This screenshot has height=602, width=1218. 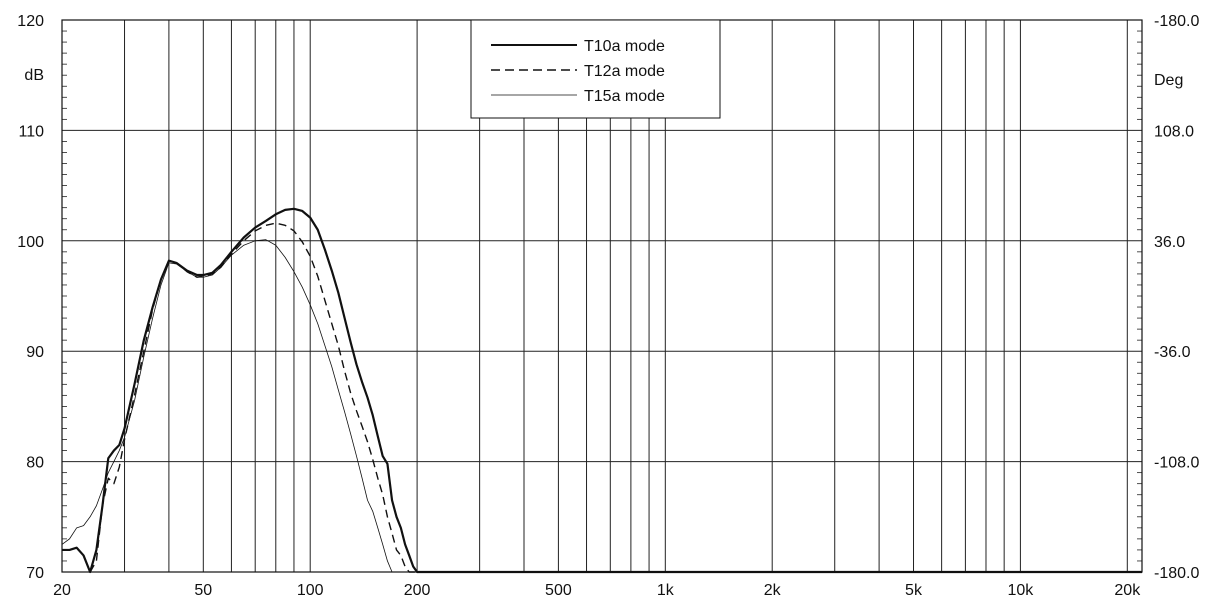 What do you see at coordinates (35, 573) in the screenshot?
I see `y-tick-label: 70` at bounding box center [35, 573].